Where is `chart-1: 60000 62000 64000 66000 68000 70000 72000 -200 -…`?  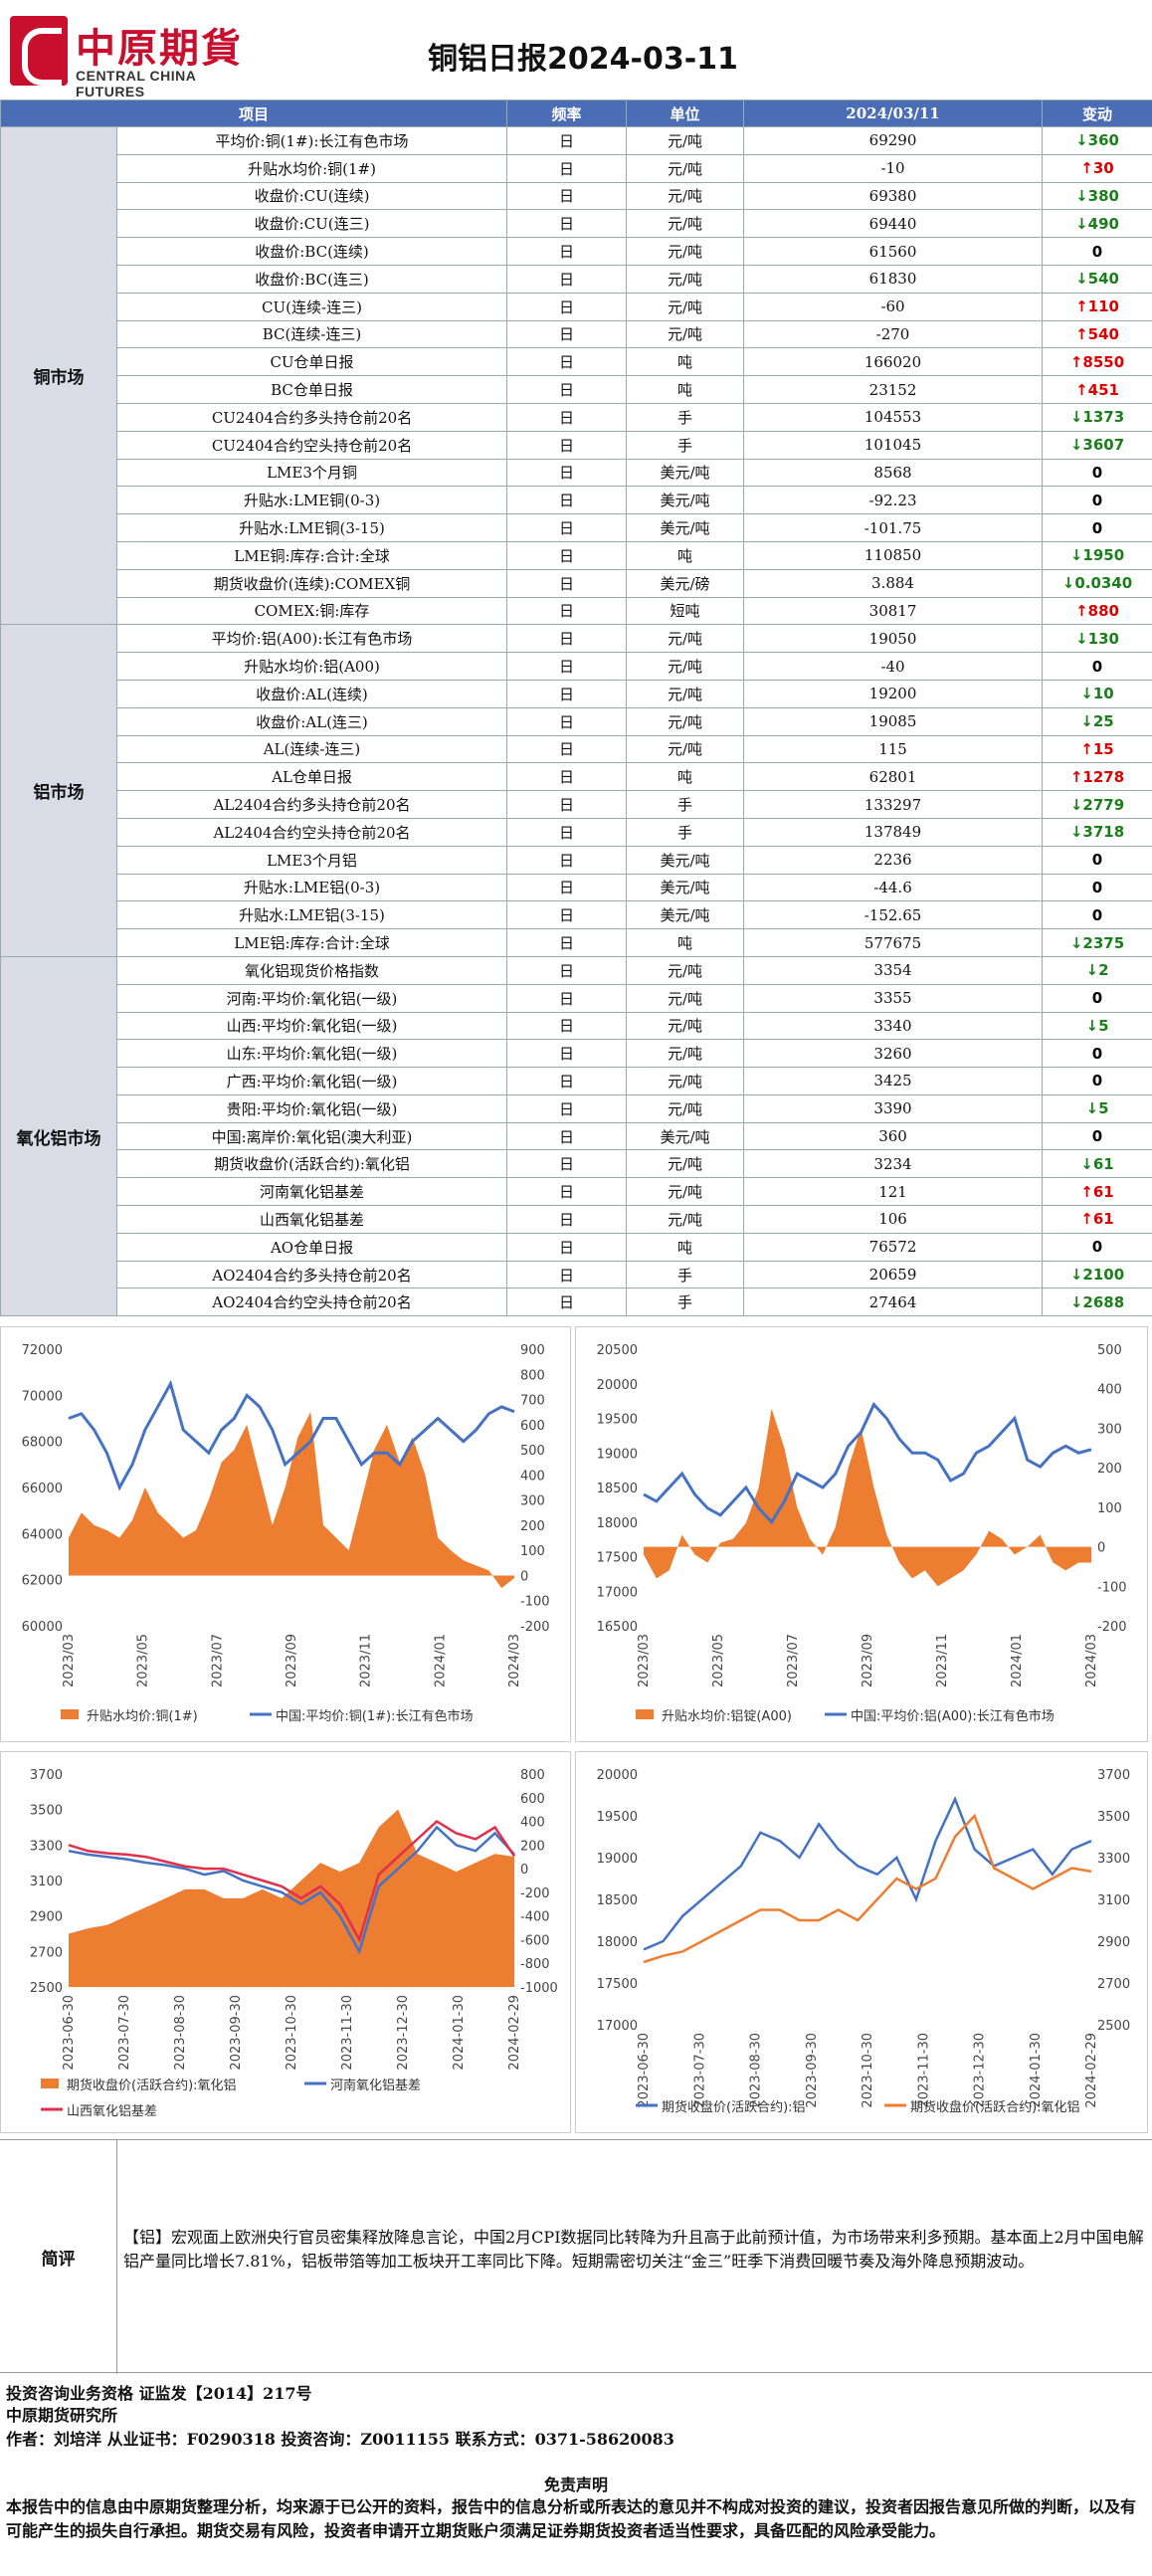
chart-1: 60000 62000 64000 66000 68000 70000 72000 -200 -… is located at coordinates (285, 1534).